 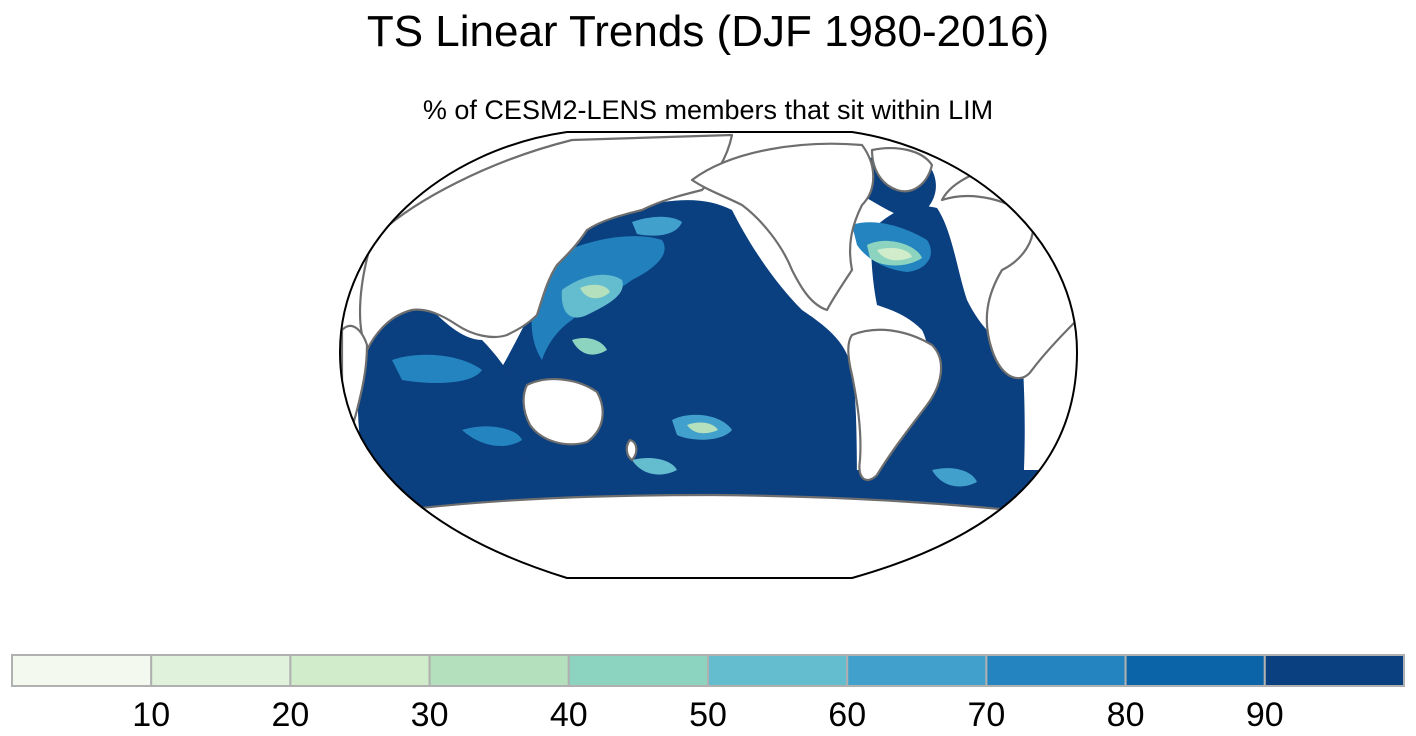 I want to click on colorbar-tick-label: 70, so click(x=986, y=715).